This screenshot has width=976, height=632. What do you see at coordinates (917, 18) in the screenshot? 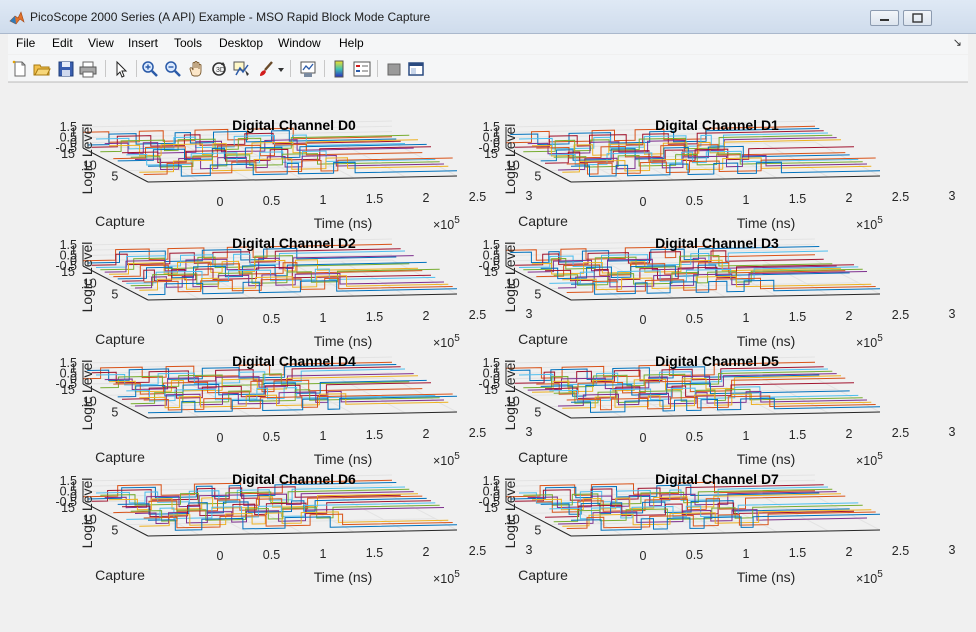
I see `maximize-button` at bounding box center [917, 18].